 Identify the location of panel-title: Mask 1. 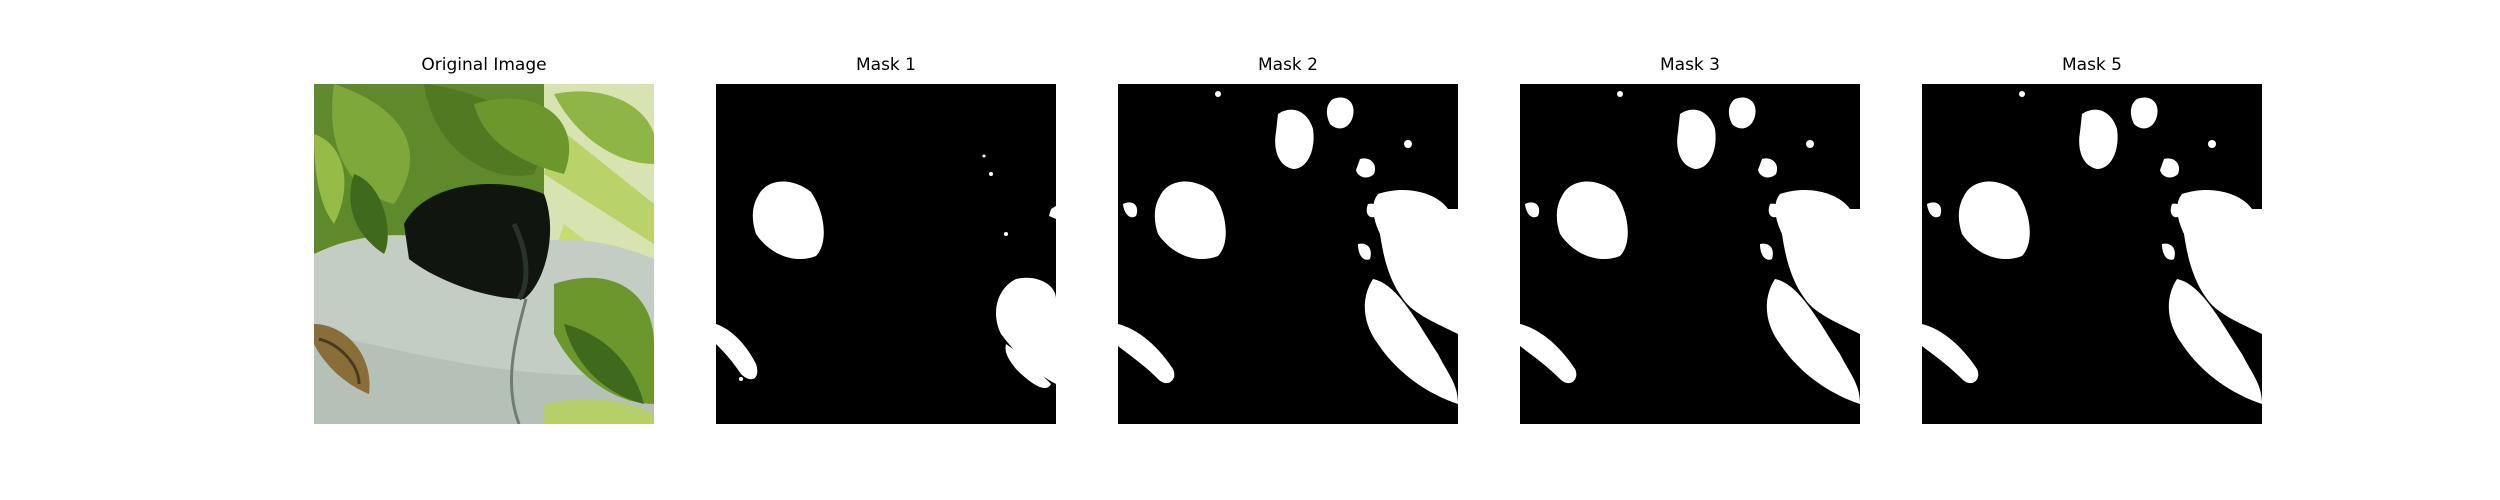
(885, 65).